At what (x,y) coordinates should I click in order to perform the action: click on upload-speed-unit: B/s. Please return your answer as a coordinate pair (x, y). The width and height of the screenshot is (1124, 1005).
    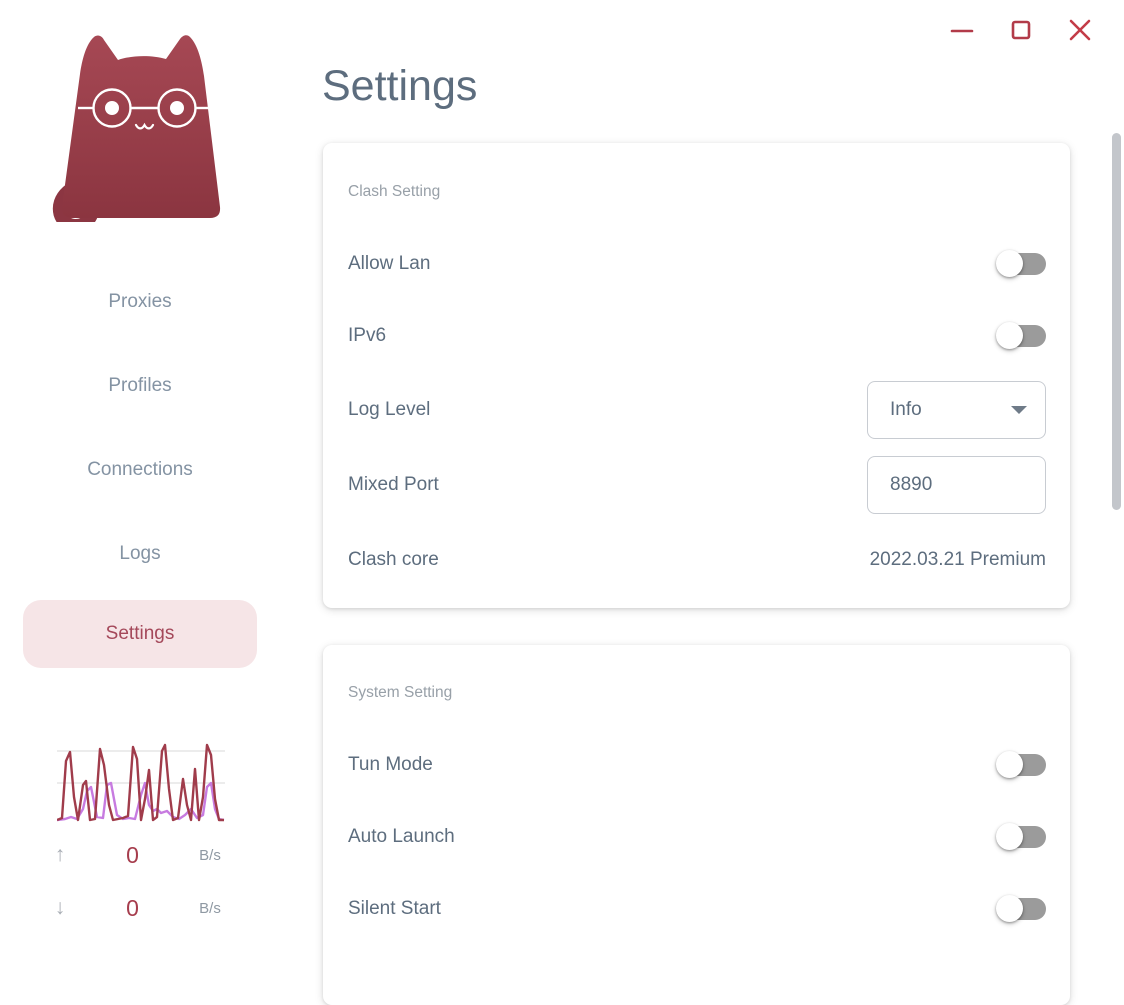
    Looking at the image, I should click on (210, 855).